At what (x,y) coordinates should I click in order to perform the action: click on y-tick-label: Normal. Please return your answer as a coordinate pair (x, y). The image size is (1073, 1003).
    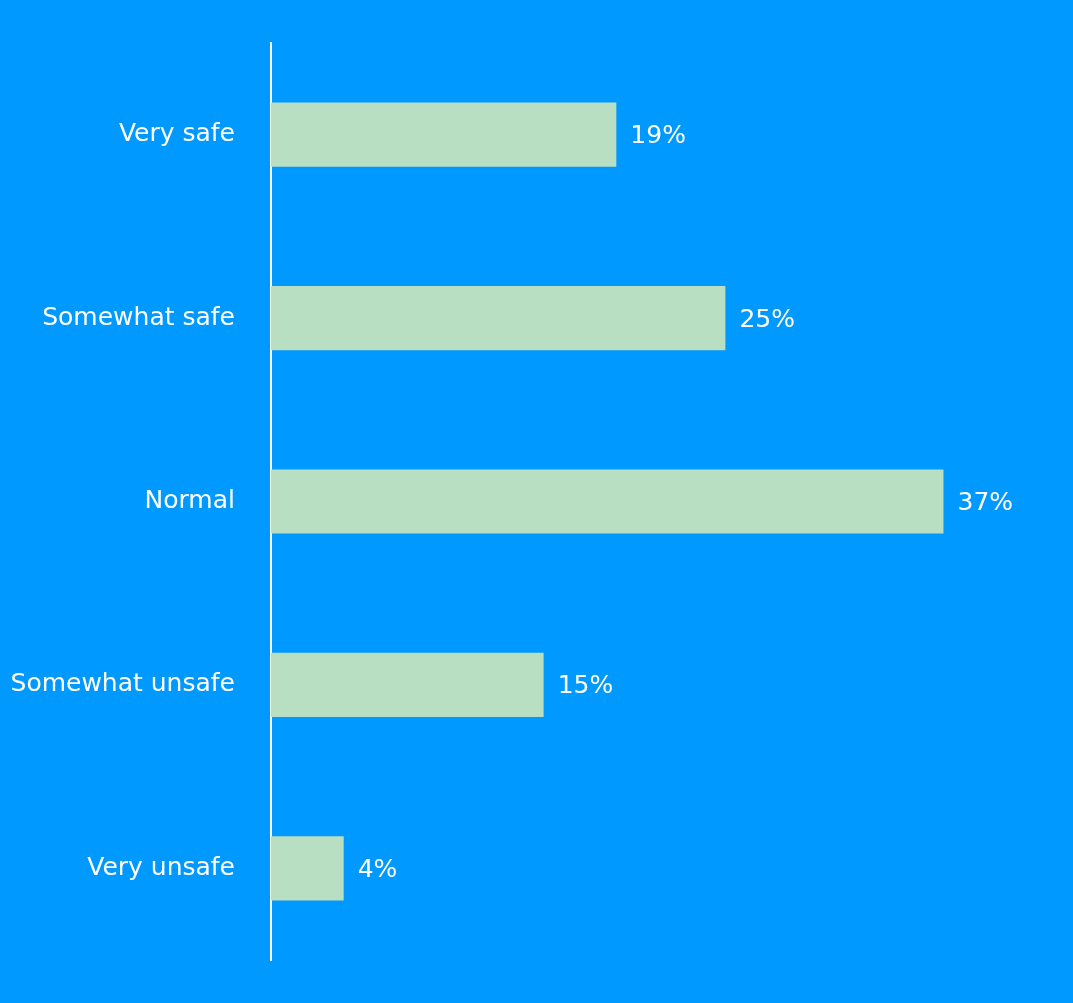
    Looking at the image, I should click on (189, 499).